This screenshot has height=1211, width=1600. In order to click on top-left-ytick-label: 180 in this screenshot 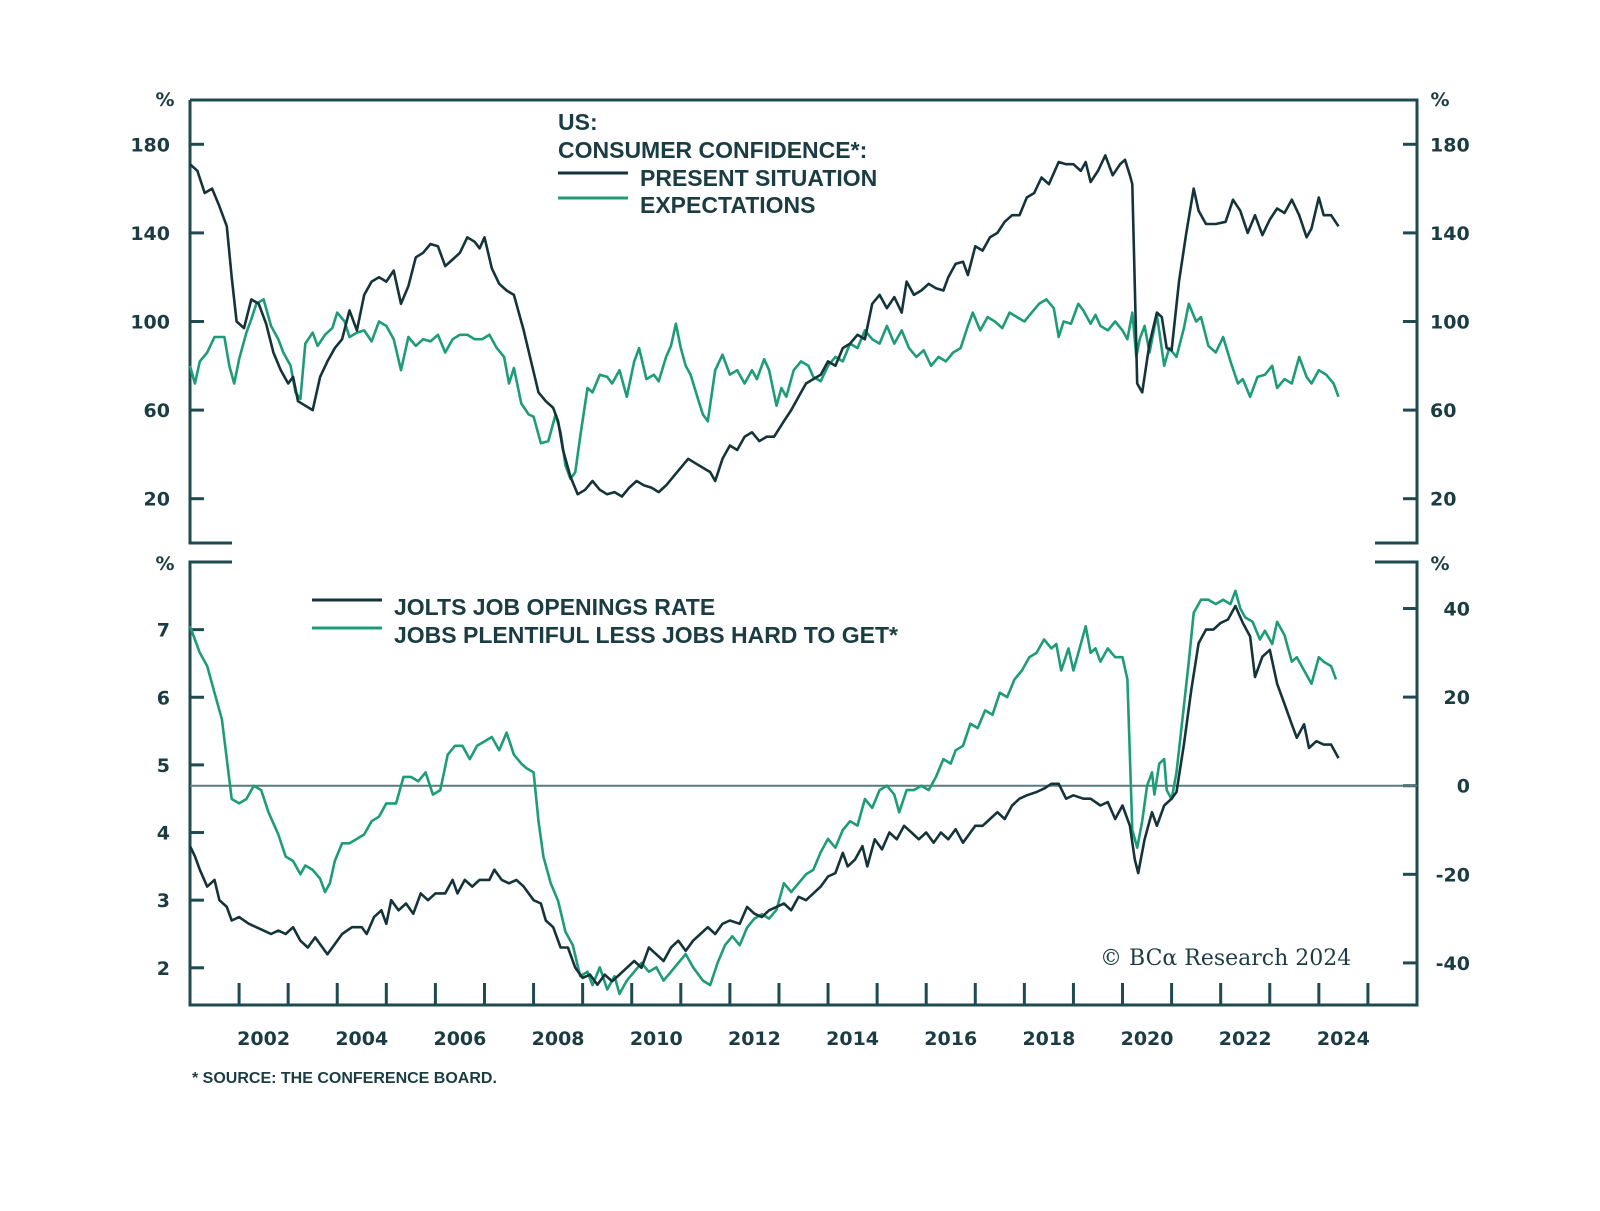, I will do `click(150, 145)`.